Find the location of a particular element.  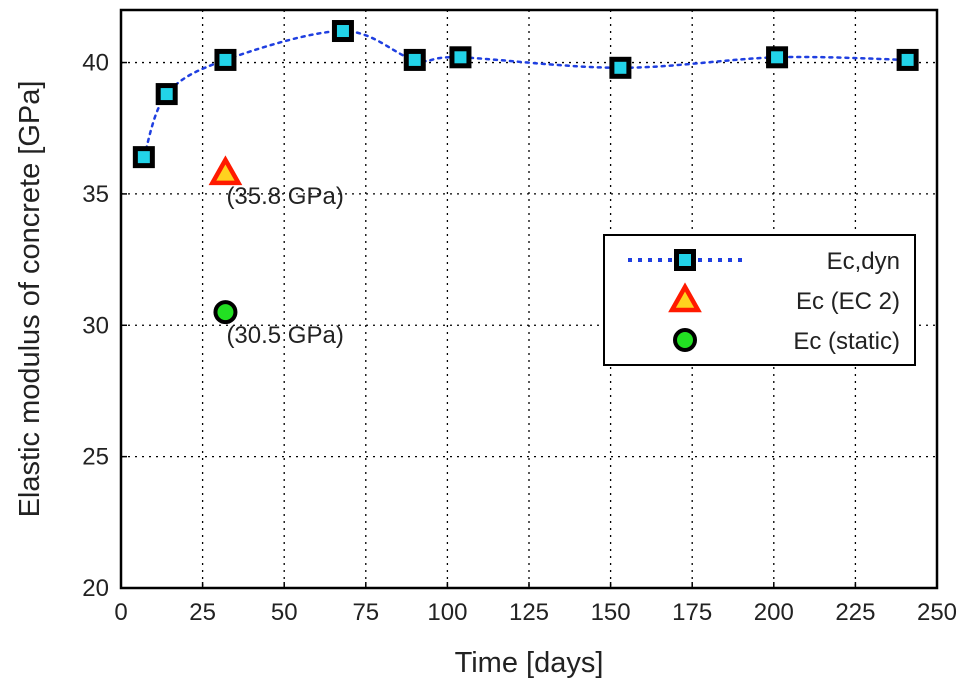

legend-label: Ec,dyn is located at coordinates (863, 261).